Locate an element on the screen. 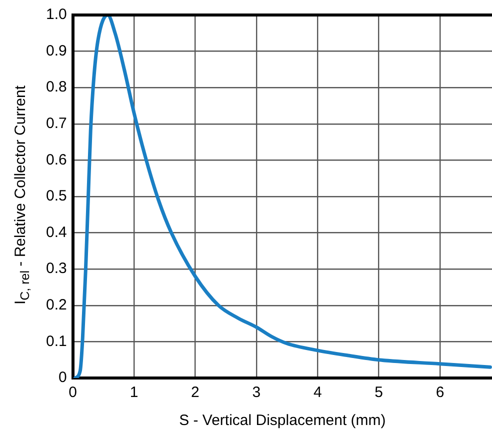  y-tick-label: 0.9 is located at coordinates (56, 51).